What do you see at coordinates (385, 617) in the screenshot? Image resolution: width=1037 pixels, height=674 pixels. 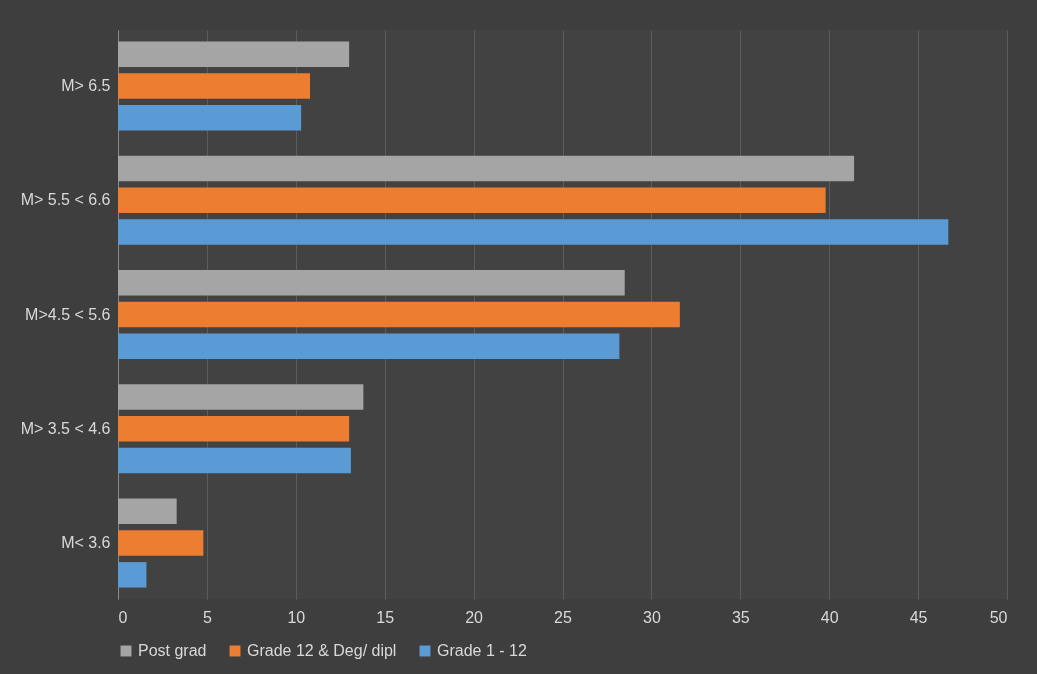 I see `x-tick-label: 15` at bounding box center [385, 617].